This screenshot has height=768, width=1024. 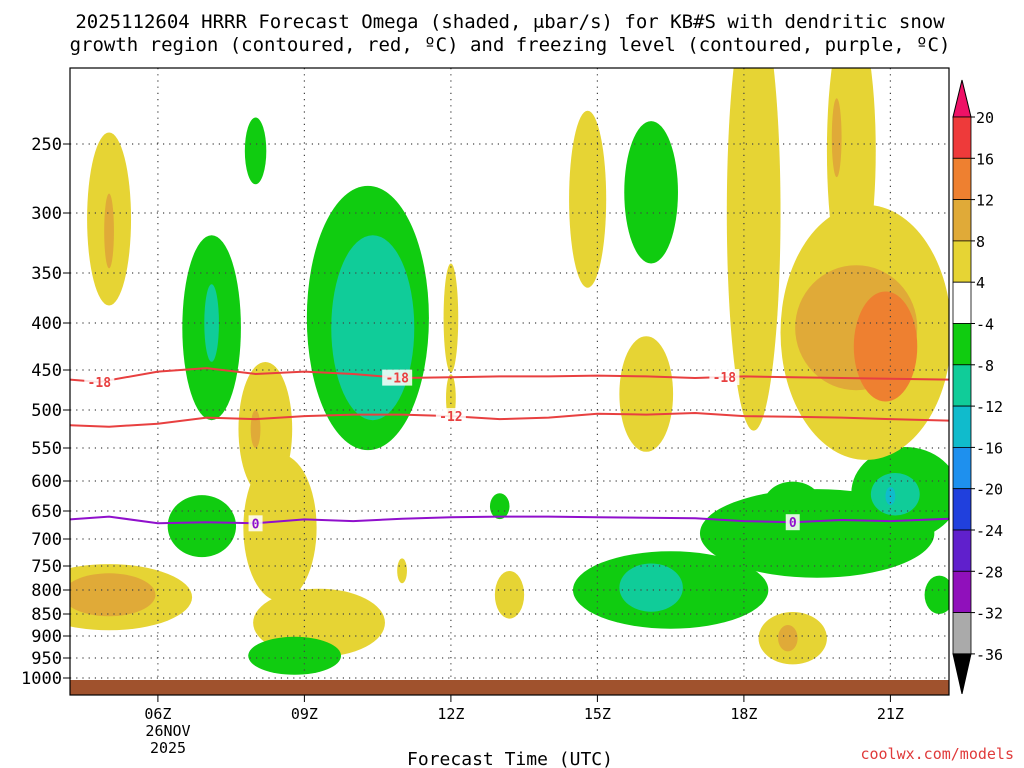 What do you see at coordinates (937, 754) in the screenshot?
I see `watermark: coolwx.com/models` at bounding box center [937, 754].